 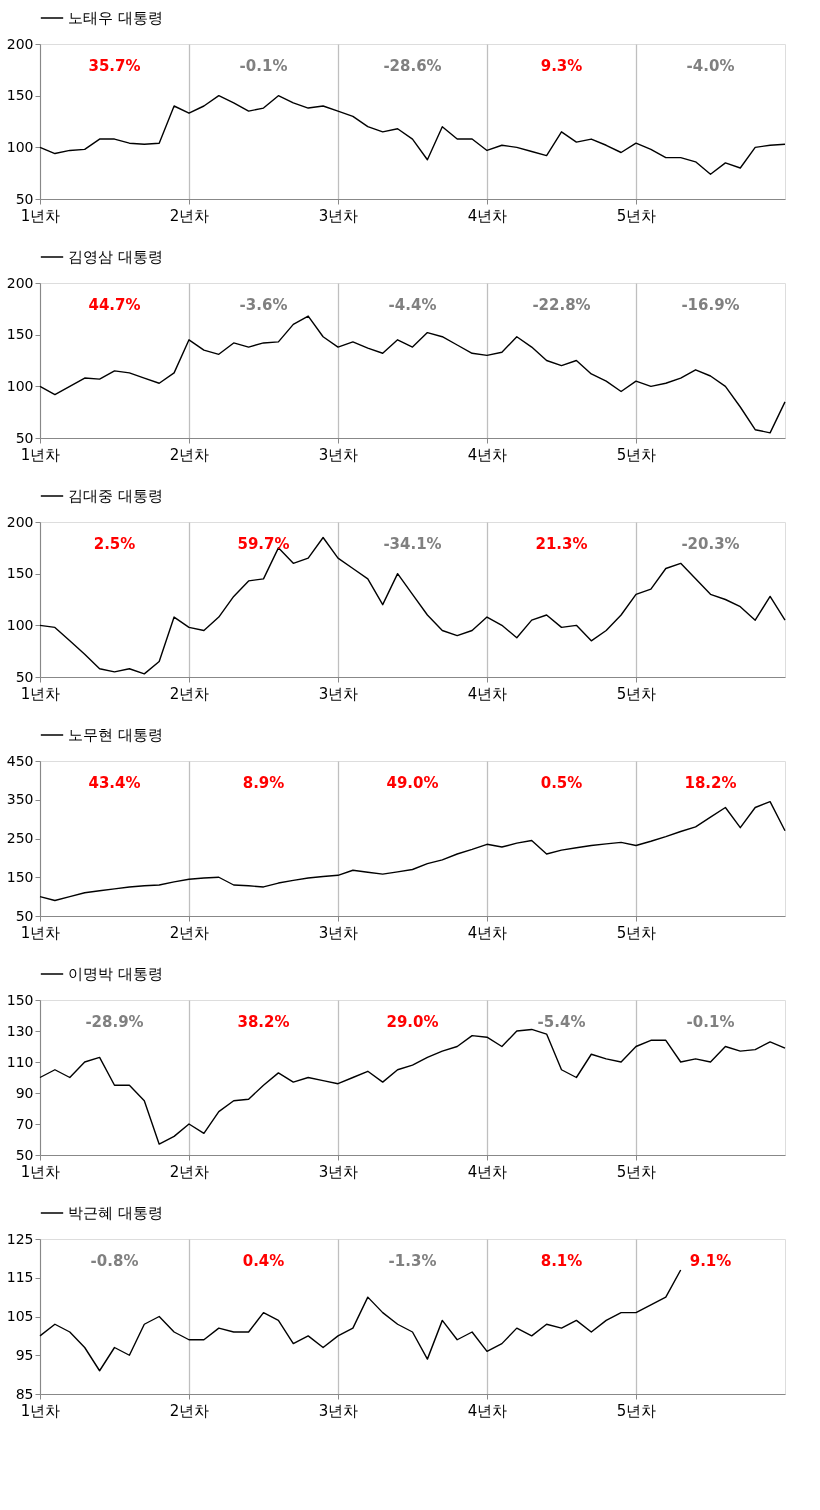 I want to click on y-tick-label: 110, so click(x=20, y=1061).